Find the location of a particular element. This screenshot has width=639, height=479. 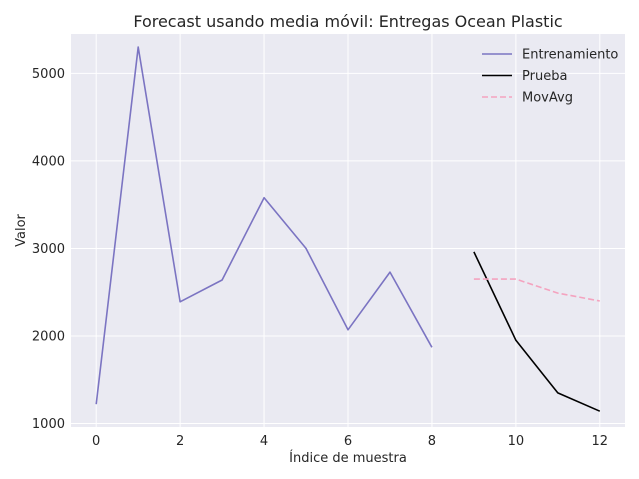

legend-label-prueba: Prueba is located at coordinates (544, 76).